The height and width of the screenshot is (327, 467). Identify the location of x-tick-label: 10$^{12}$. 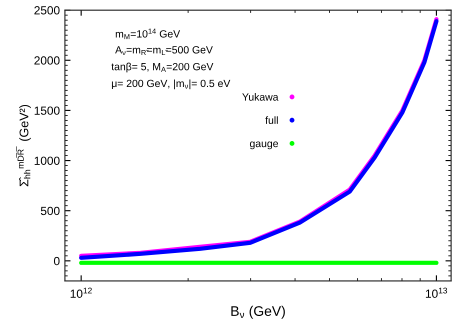
(81, 293).